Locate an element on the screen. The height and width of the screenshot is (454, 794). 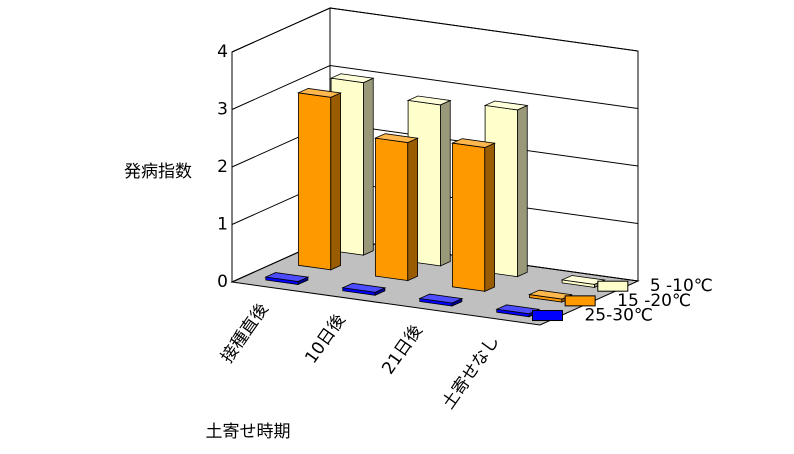
y-tick-label: 1 is located at coordinates (222, 225).